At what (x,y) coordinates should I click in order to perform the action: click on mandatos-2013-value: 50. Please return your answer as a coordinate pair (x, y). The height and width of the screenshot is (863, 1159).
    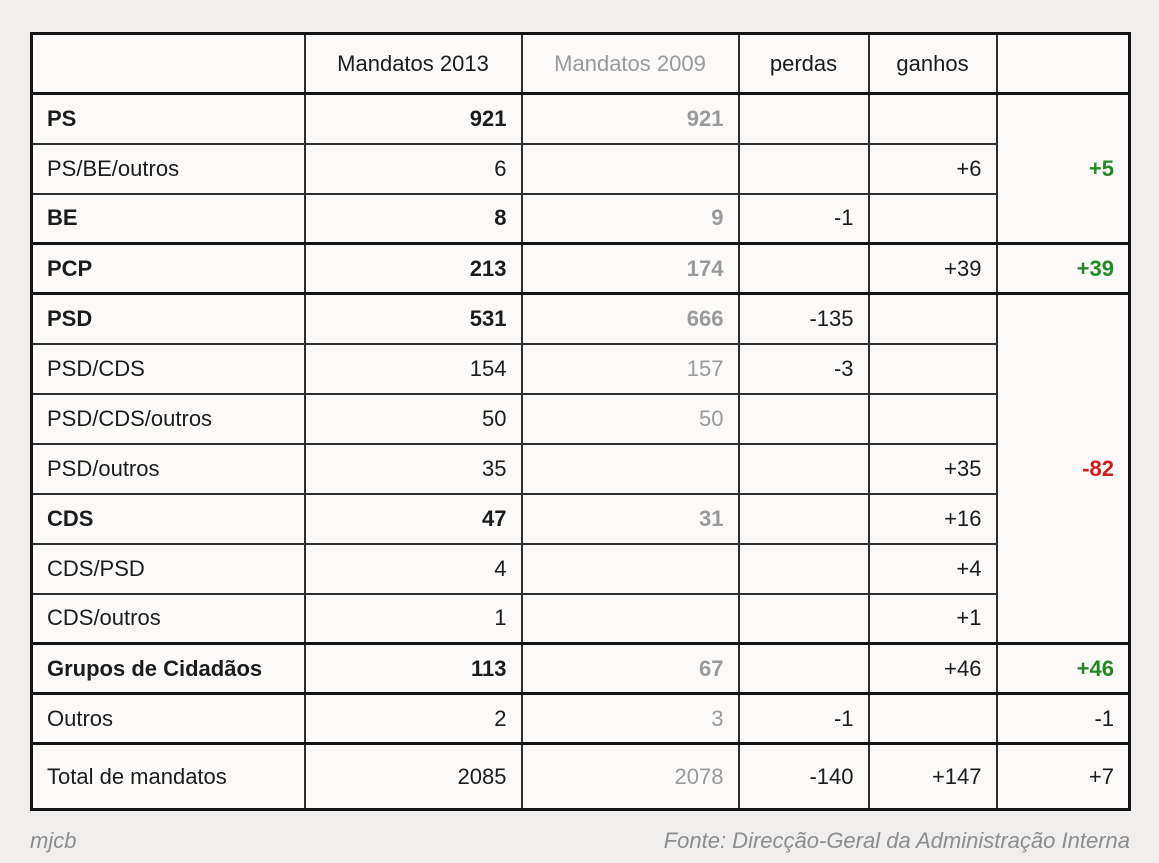
    Looking at the image, I should click on (413, 418).